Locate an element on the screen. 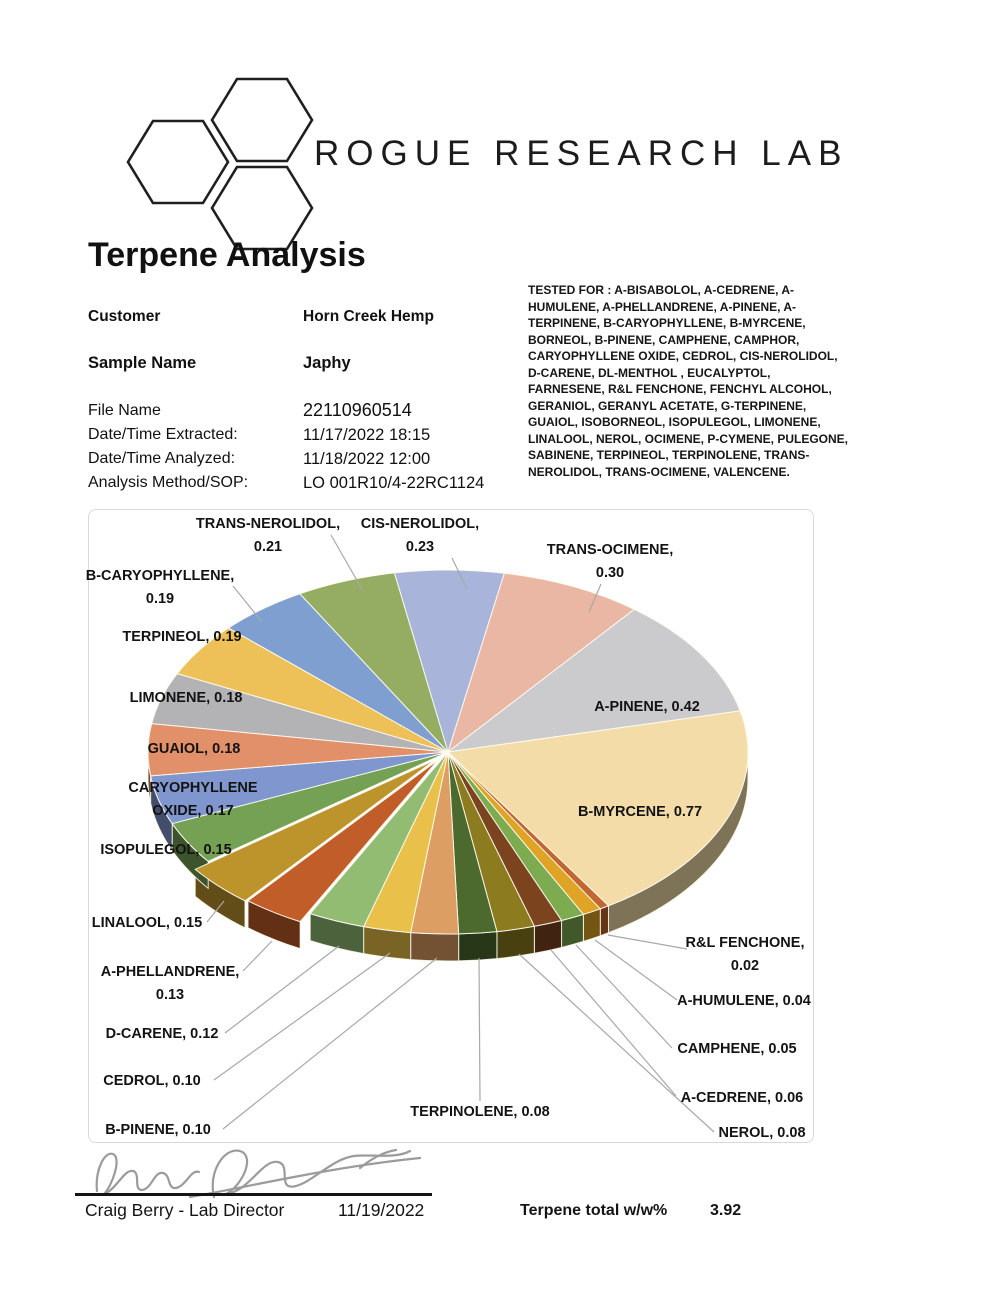 This screenshot has width=1000, height=1294. terpene-total-label: Terpene total w/w% is located at coordinates (594, 1210).